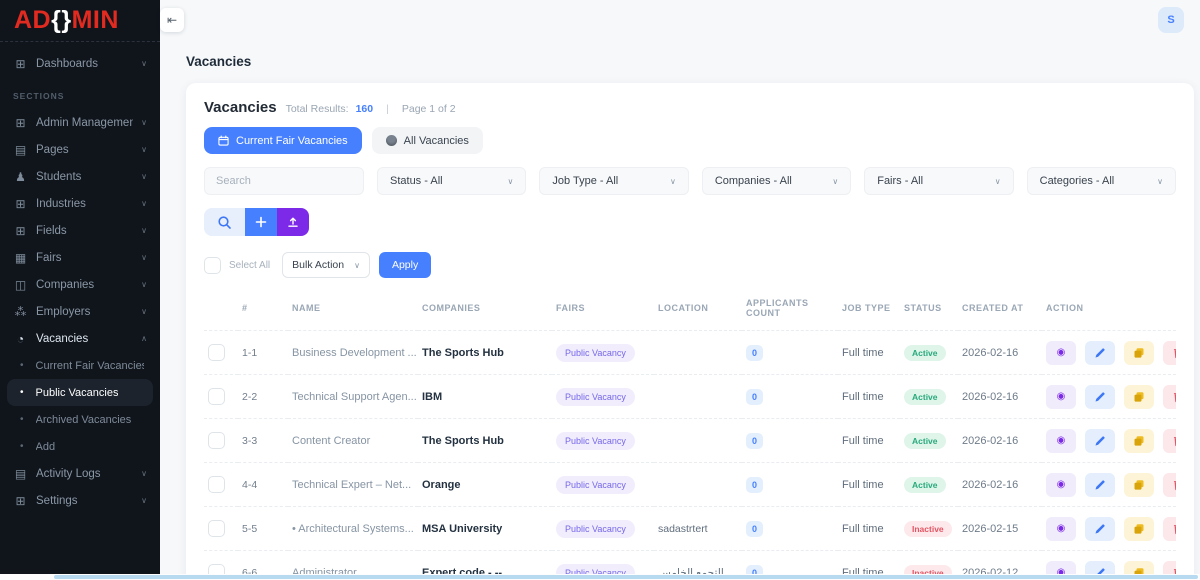 This screenshot has width=1200, height=580. What do you see at coordinates (427, 140) in the screenshot?
I see `tab-all-vacancies: All Vacancies` at bounding box center [427, 140].